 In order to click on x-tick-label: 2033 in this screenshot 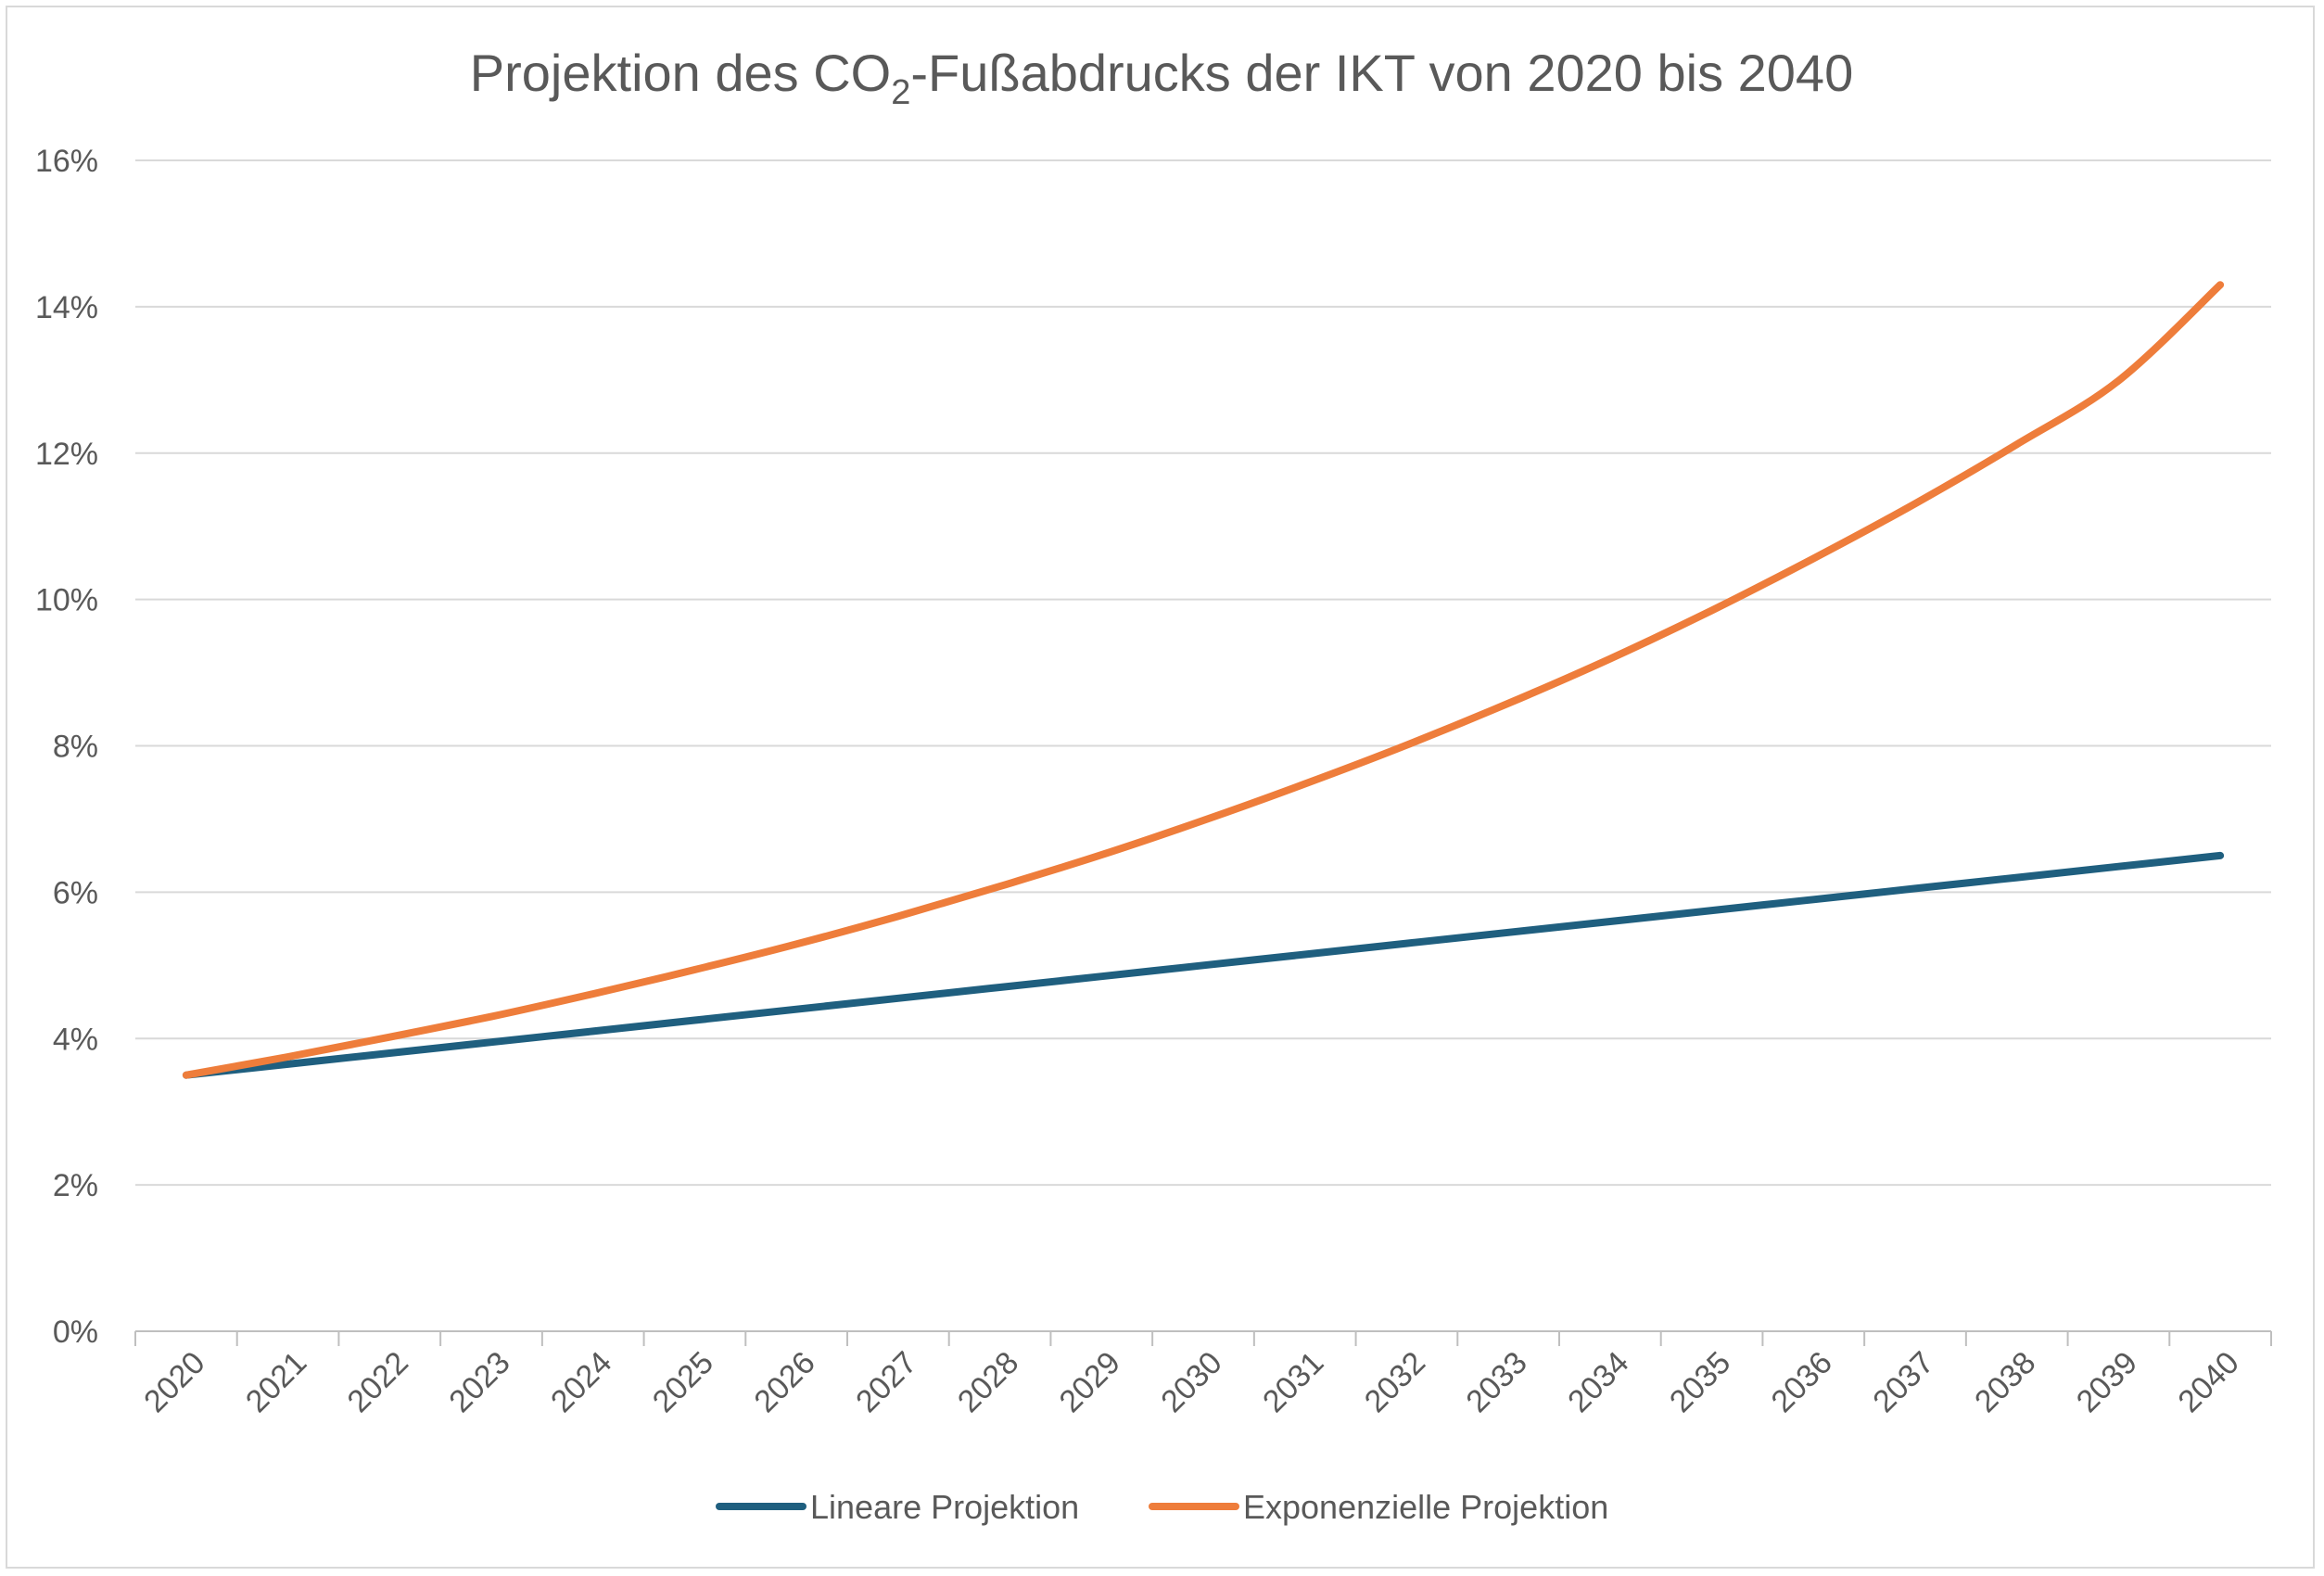, I will do `click(1496, 1382)`.